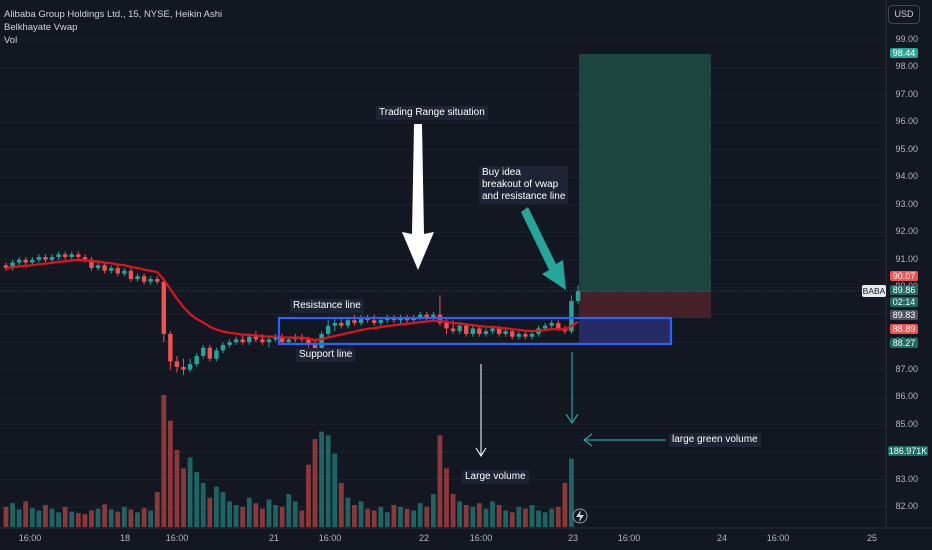  I want to click on stop-zone, so click(645, 305).